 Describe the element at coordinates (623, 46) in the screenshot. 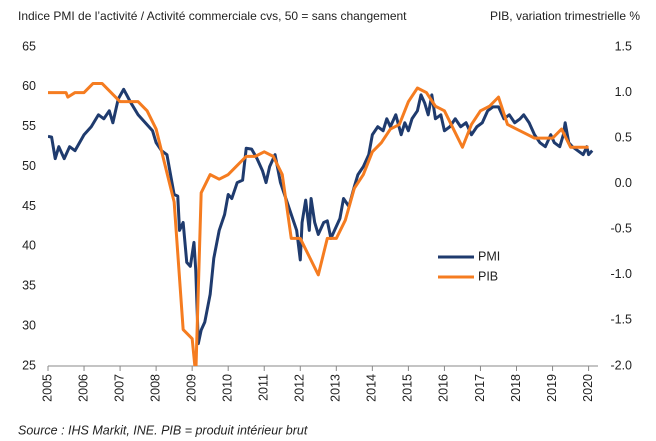

I see `y2-tick-label: 1.5` at that location.